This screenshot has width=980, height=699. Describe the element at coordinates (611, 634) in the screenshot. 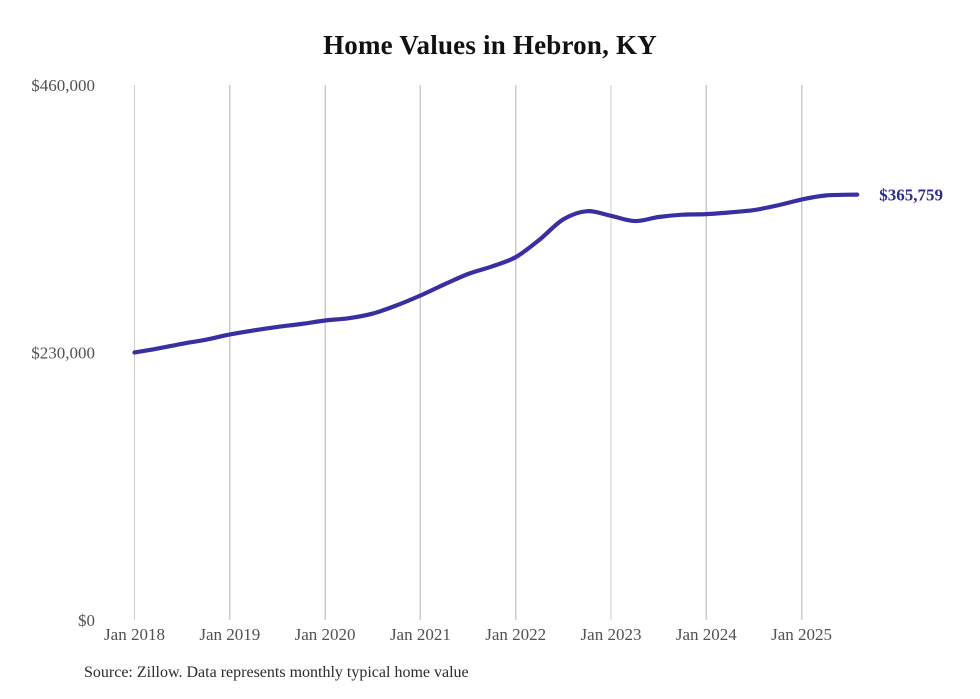

I see `x-tick-label: Jan 2023` at that location.